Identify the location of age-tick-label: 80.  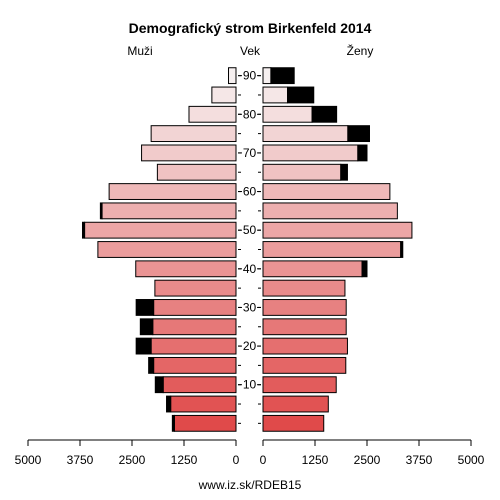
(250, 114).